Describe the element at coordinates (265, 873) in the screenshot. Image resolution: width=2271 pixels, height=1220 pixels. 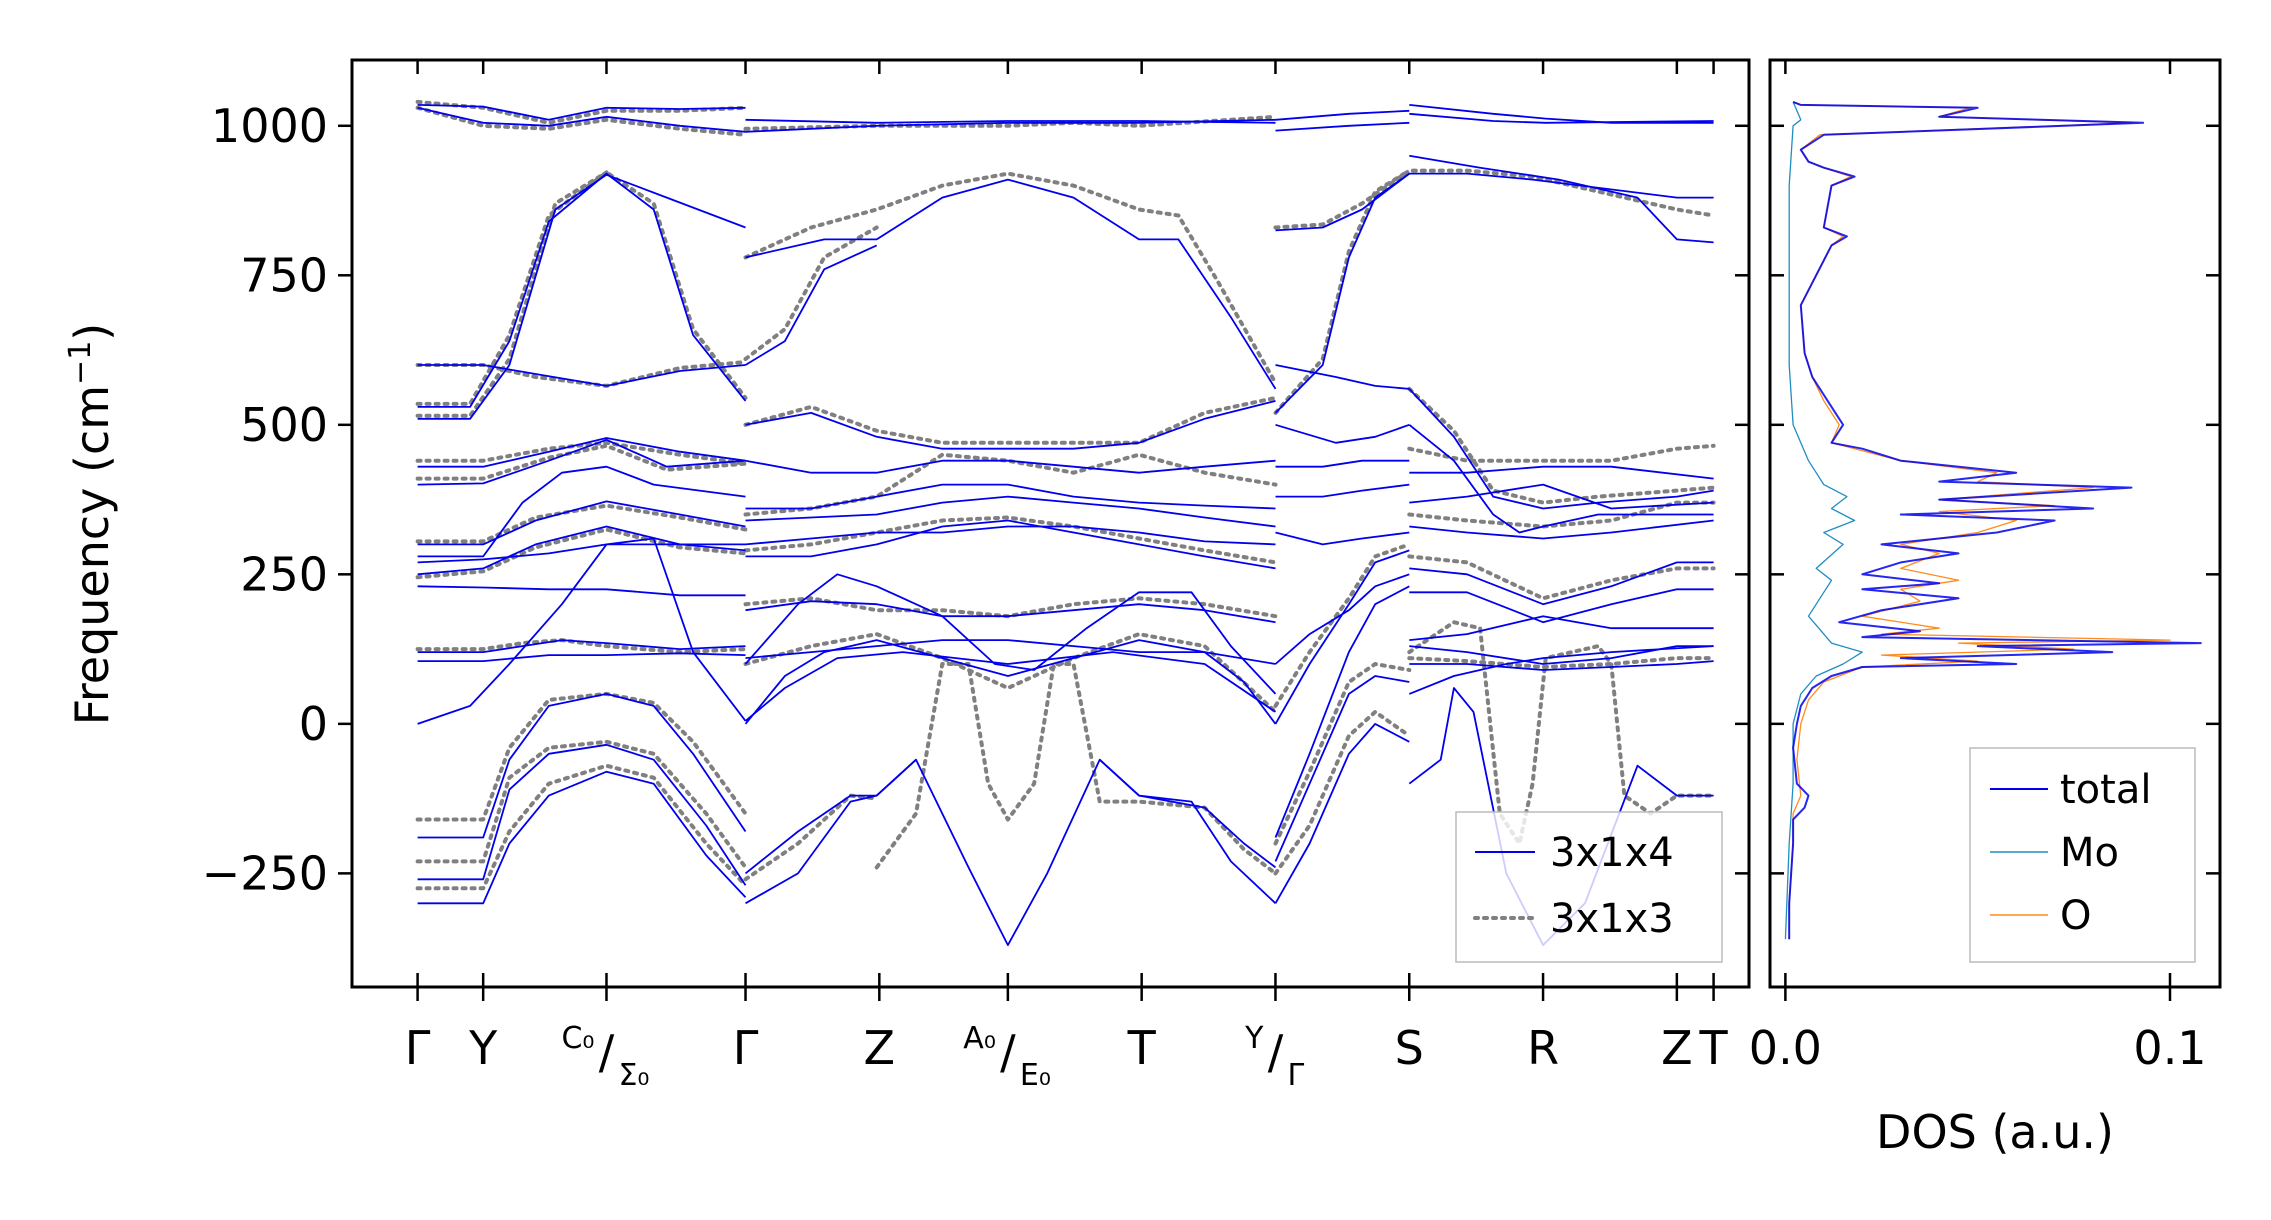
I see `y-tick-label-5: −250` at that location.